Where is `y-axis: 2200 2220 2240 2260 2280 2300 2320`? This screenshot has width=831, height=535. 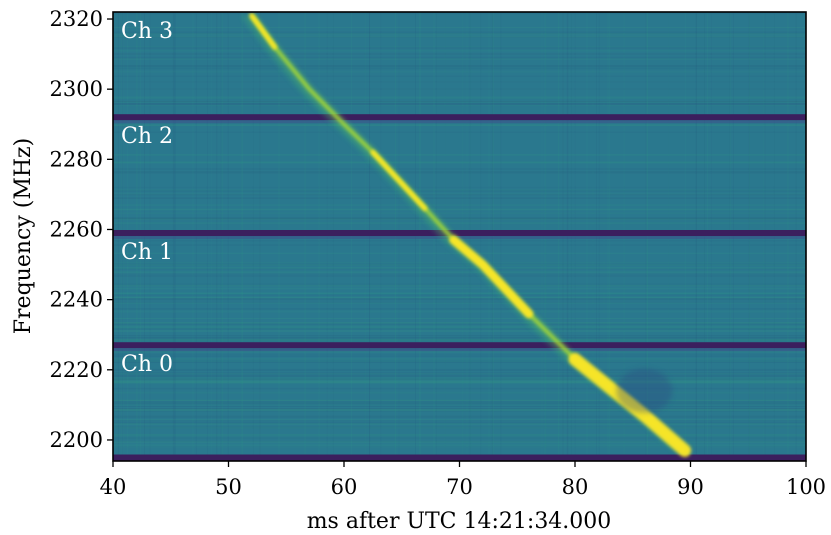
y-axis: 2200 2220 2240 2260 2280 2300 2320 is located at coordinates (81, 229).